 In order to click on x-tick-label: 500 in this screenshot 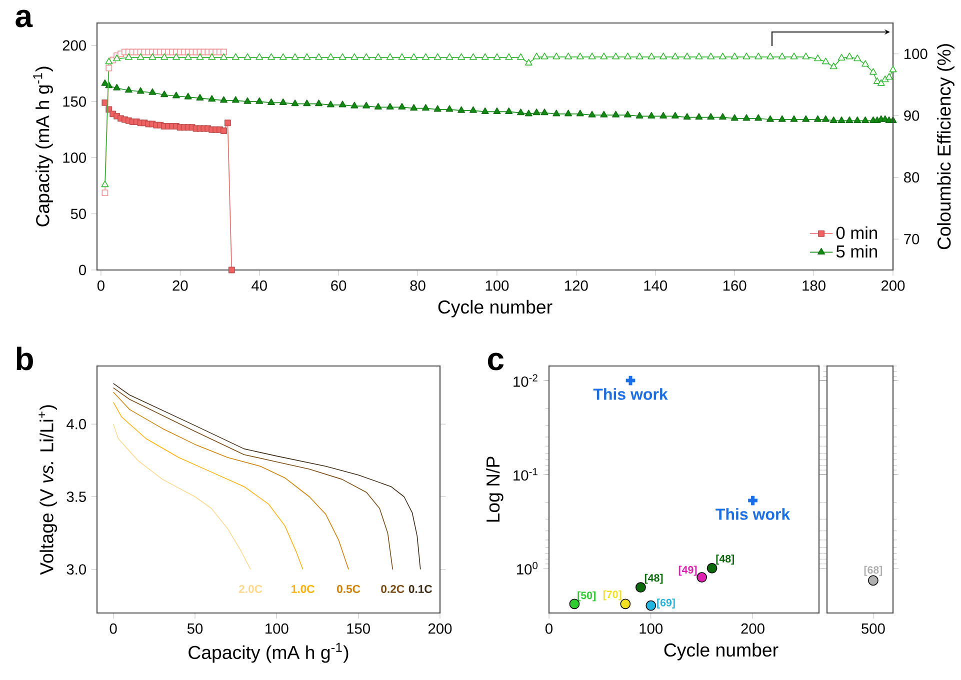, I will do `click(873, 628)`.